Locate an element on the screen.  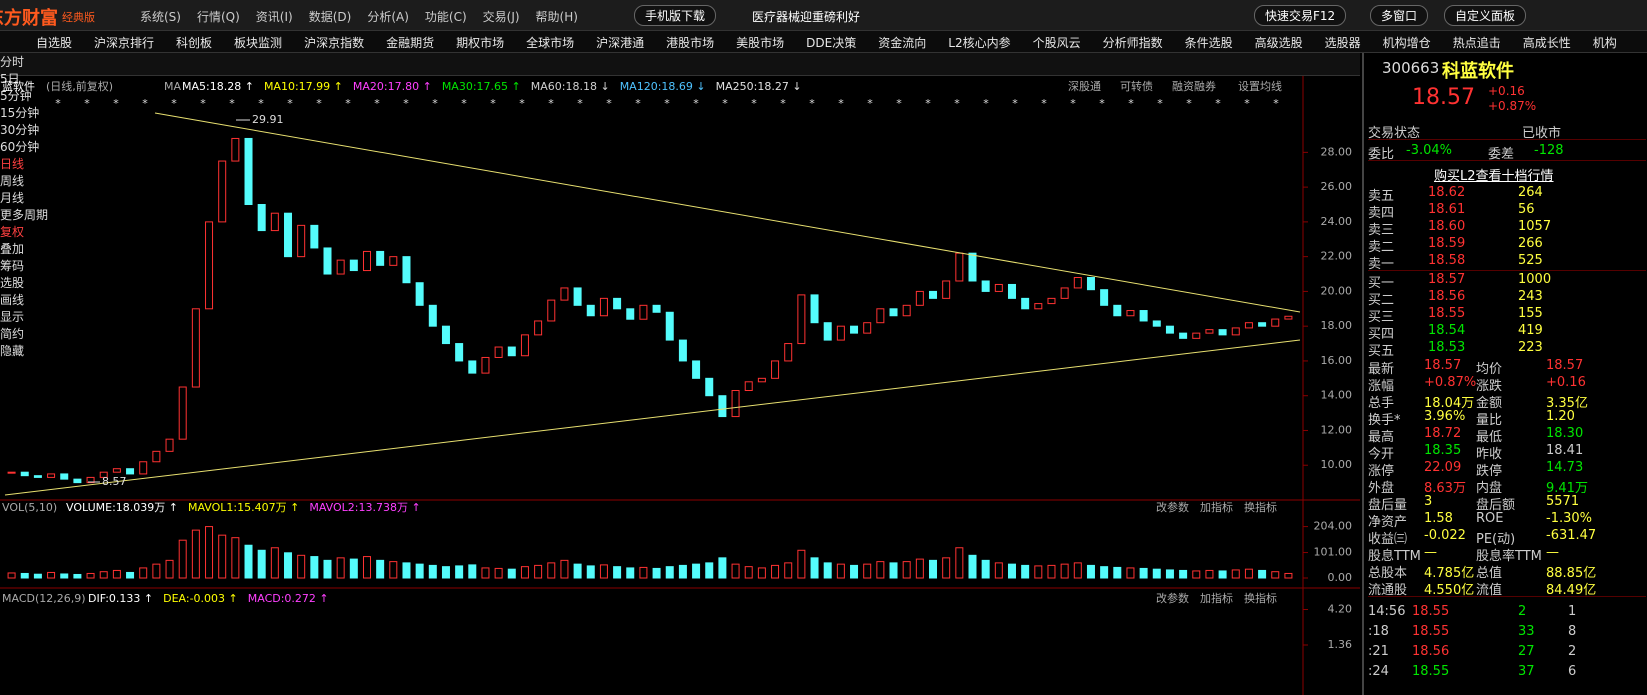
stat-row-cell: — is located at coordinates (1430, 552).